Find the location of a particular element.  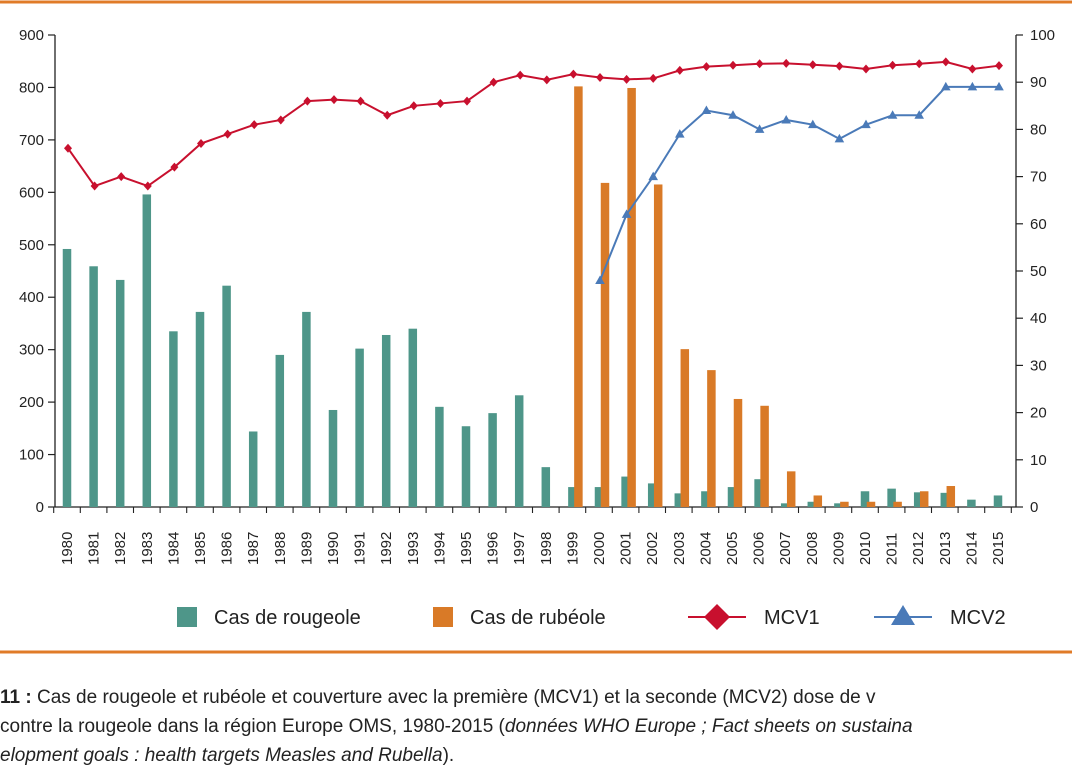

legend-swatch-measles is located at coordinates (187, 617).